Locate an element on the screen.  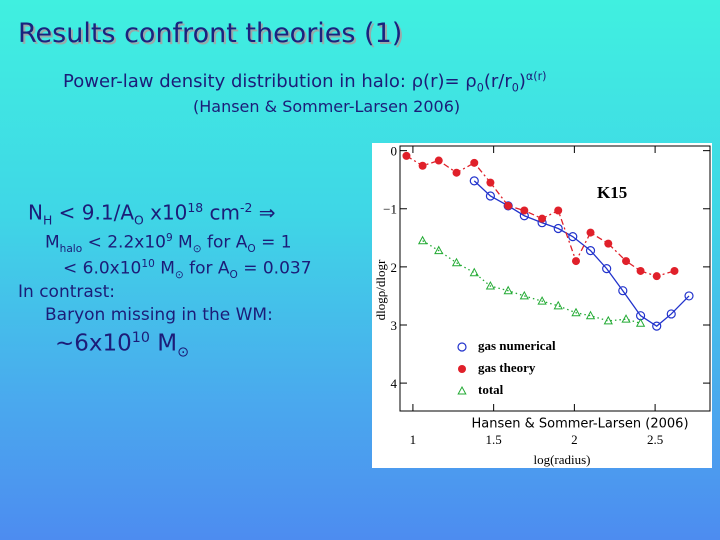
mass-line: < 6.0x1010 M⊙ for AO = 0.037 is located at coordinates (187, 269).